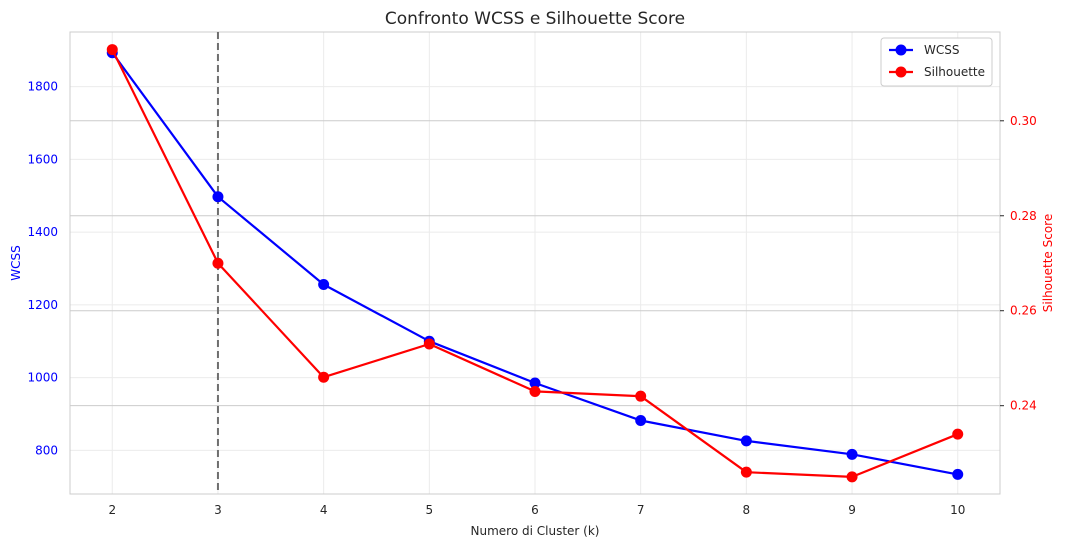 The height and width of the screenshot is (547, 1066). What do you see at coordinates (1023, 406) in the screenshot?
I see `right-tick-label: 0.24` at bounding box center [1023, 406].